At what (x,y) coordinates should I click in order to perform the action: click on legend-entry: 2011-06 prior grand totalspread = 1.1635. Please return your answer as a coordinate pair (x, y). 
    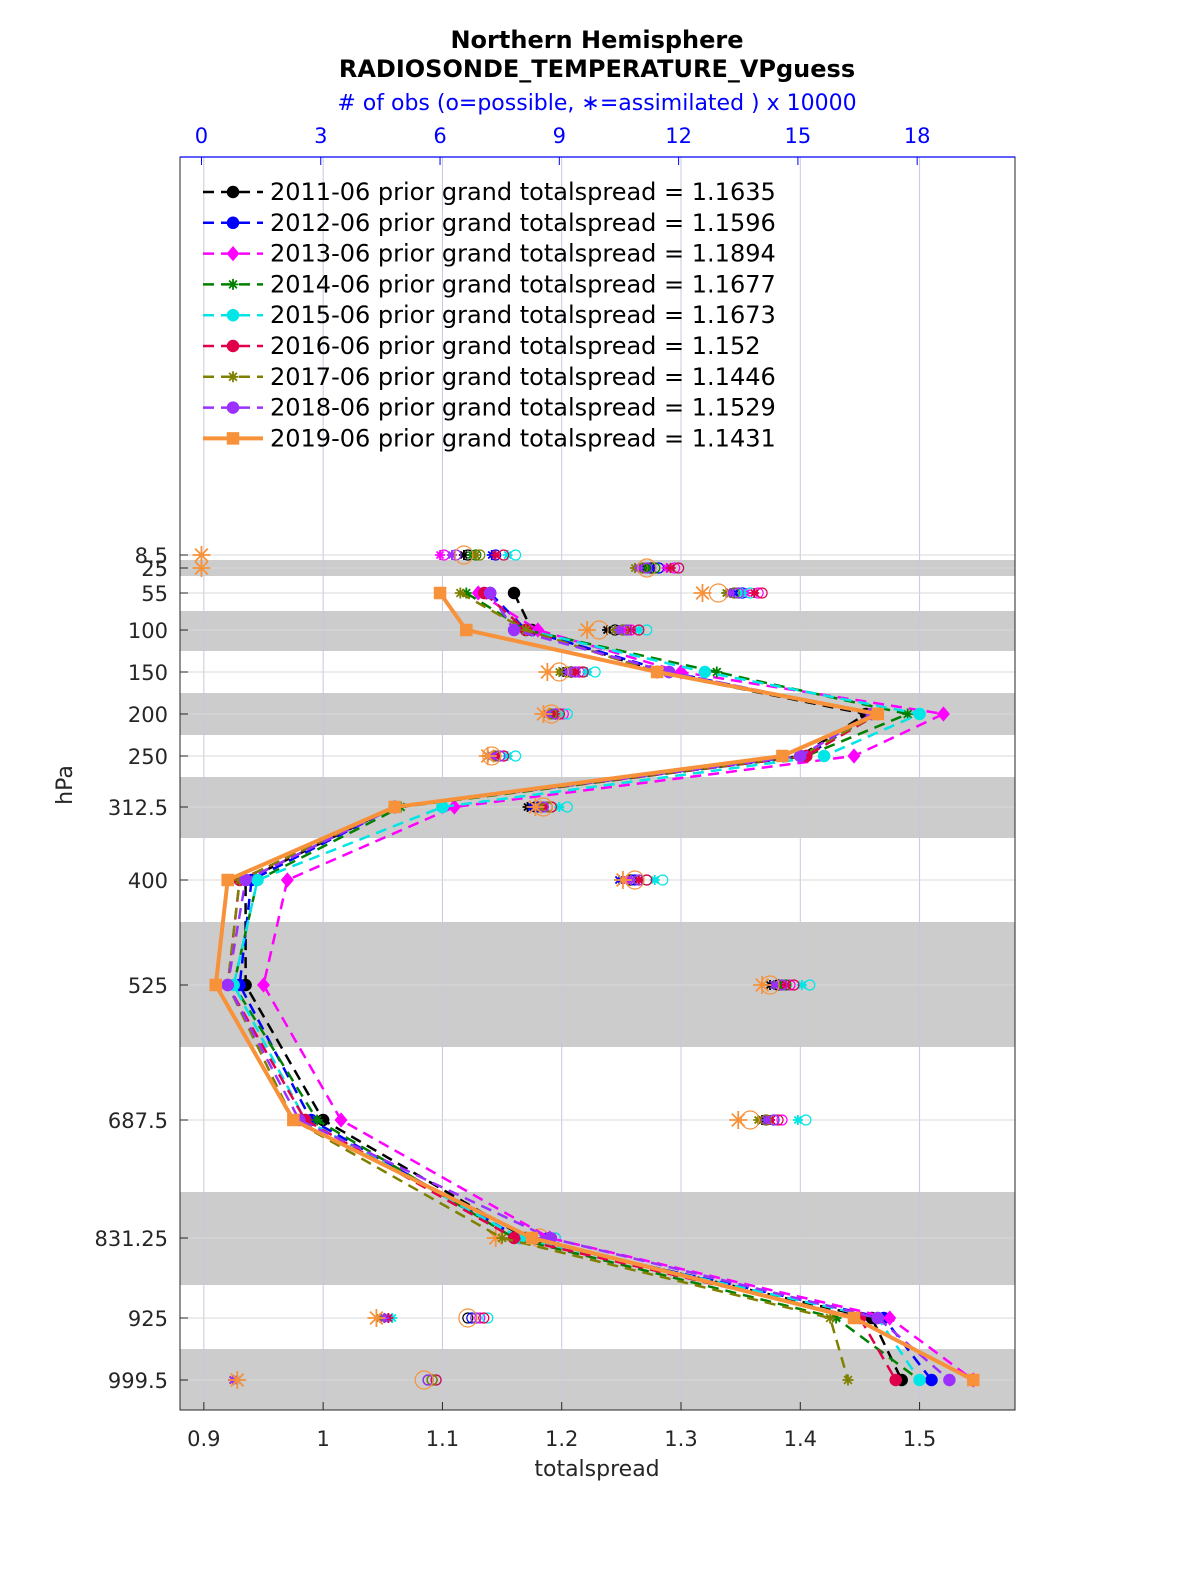
    Looking at the image, I should click on (523, 192).